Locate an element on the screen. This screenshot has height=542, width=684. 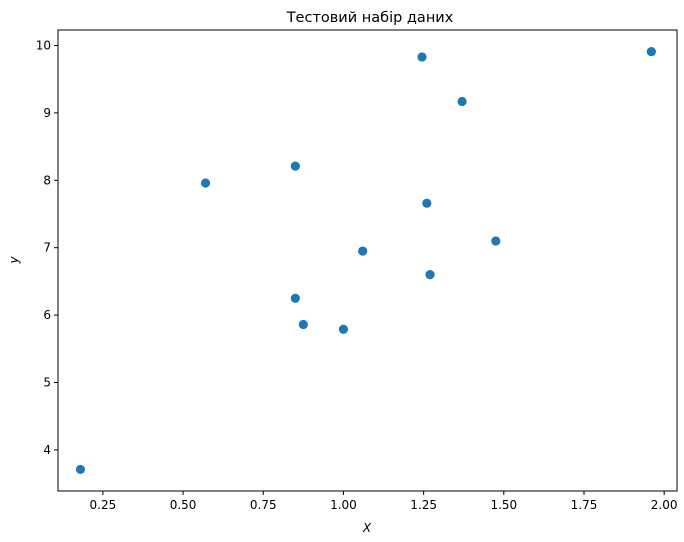
y-tick-label: 9 is located at coordinates (47, 113).